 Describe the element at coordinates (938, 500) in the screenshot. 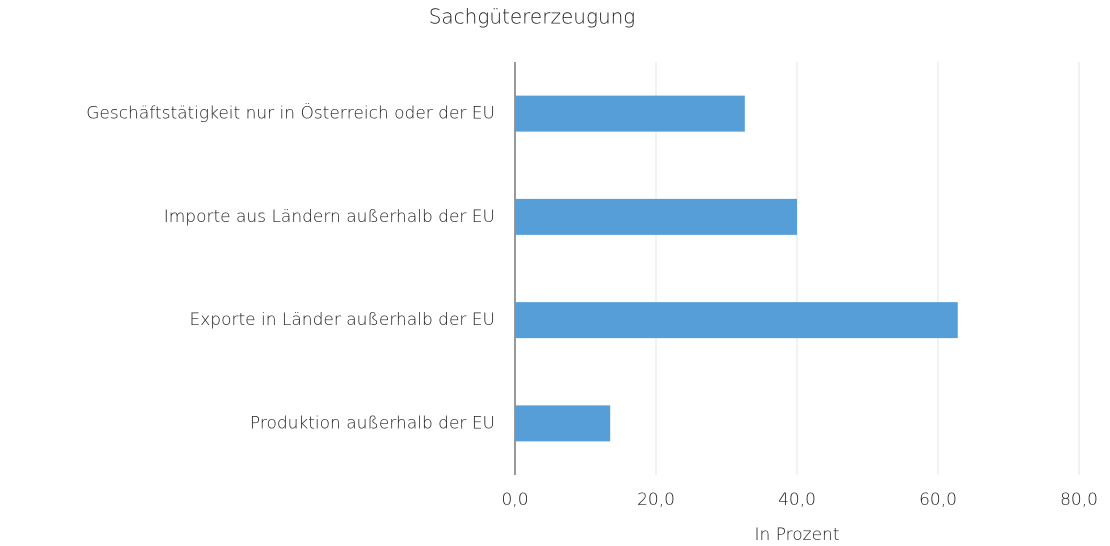

I see `x-tick-label: 60,0` at that location.